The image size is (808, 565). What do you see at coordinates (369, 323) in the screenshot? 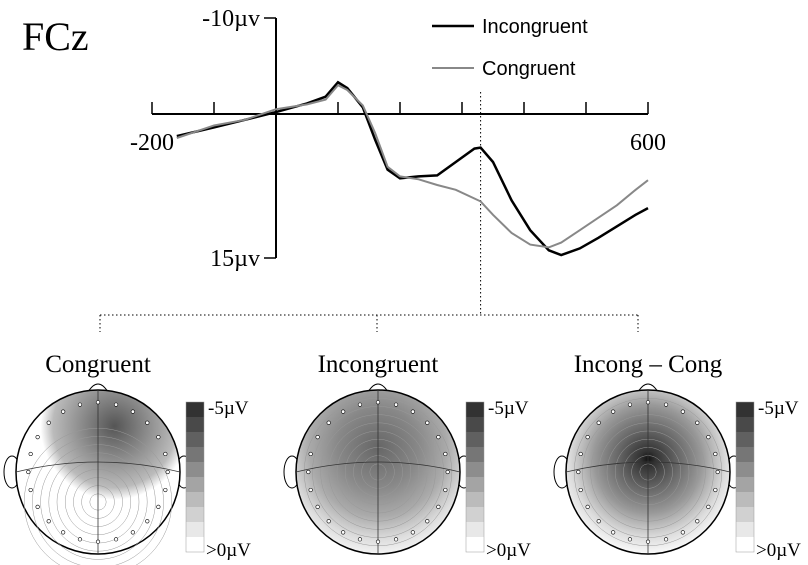
I see `bracket` at bounding box center [369, 323].